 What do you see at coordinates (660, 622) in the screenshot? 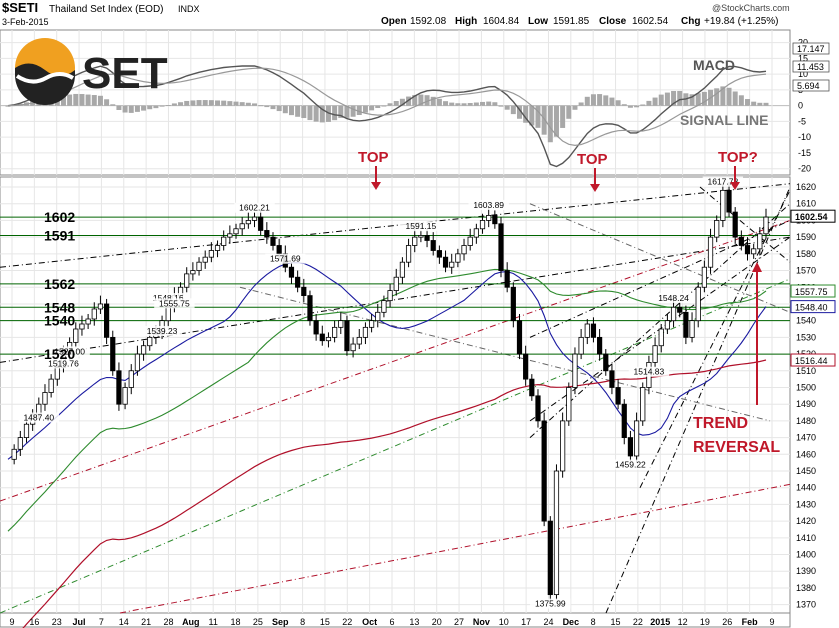
I see `x-tick-label: 2015` at bounding box center [660, 622].